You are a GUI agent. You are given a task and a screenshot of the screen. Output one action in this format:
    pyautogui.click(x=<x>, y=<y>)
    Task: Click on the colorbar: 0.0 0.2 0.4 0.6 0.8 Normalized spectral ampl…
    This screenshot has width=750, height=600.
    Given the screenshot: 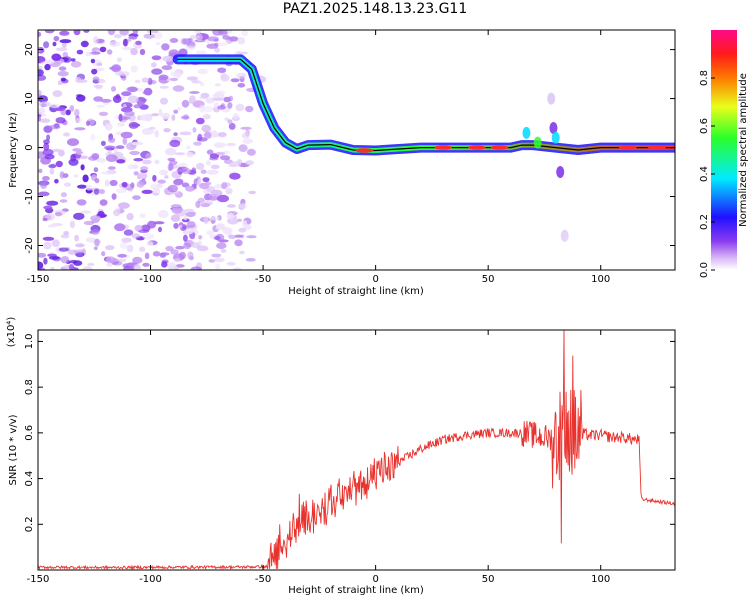 What is the action you would take?
    pyautogui.click(x=724, y=154)
    